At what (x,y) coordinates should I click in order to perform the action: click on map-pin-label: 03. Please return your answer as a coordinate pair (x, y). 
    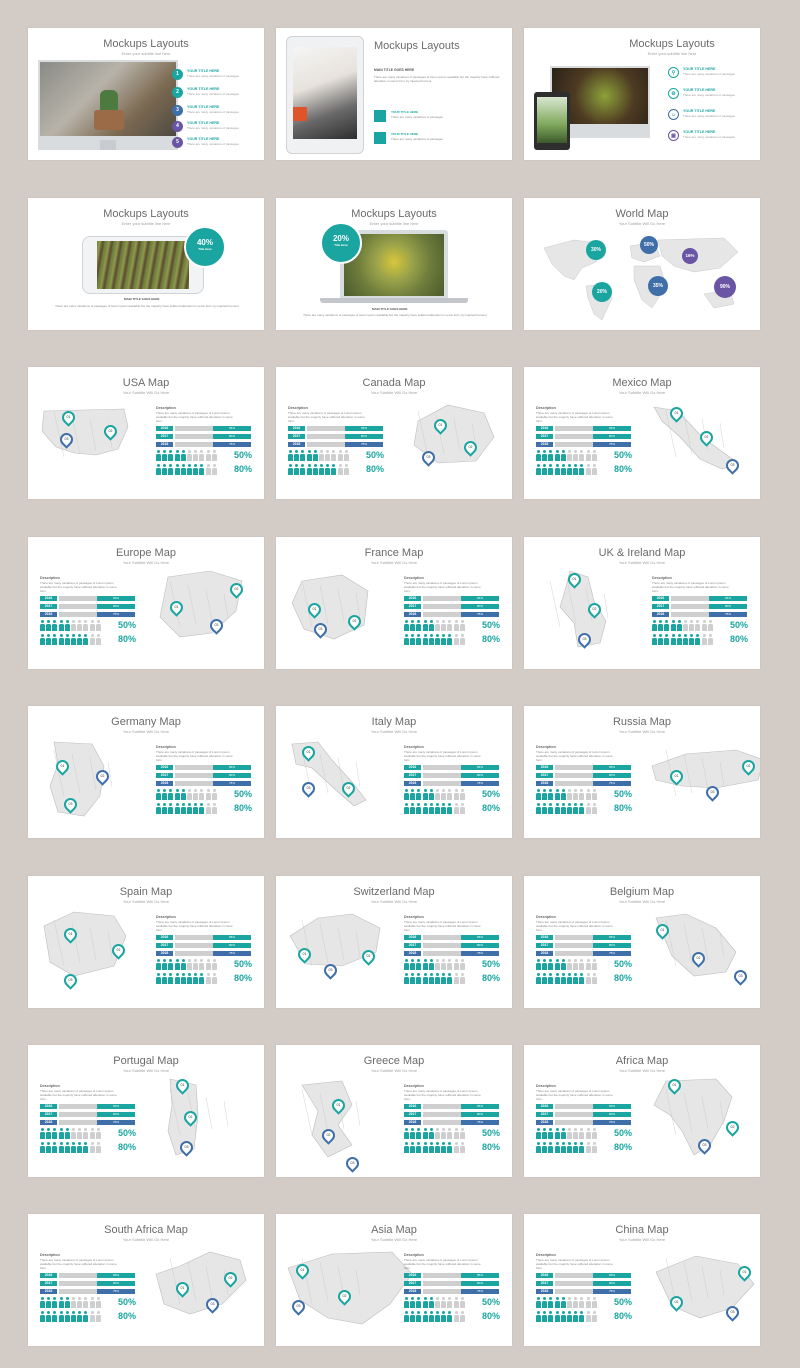
    Looking at the image, I should click on (428, 457).